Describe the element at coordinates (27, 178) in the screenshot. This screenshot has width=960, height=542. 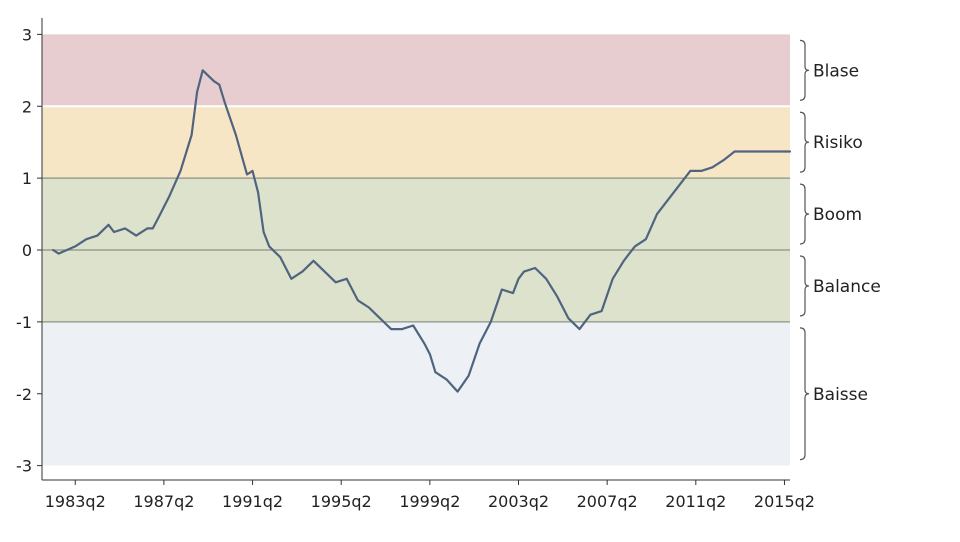
I see `y-tick-label: 1` at that location.